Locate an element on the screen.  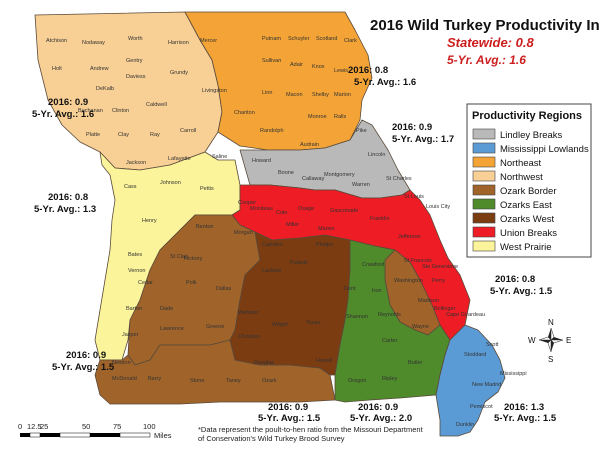
county-label: Scott is located at coordinates (492, 345).